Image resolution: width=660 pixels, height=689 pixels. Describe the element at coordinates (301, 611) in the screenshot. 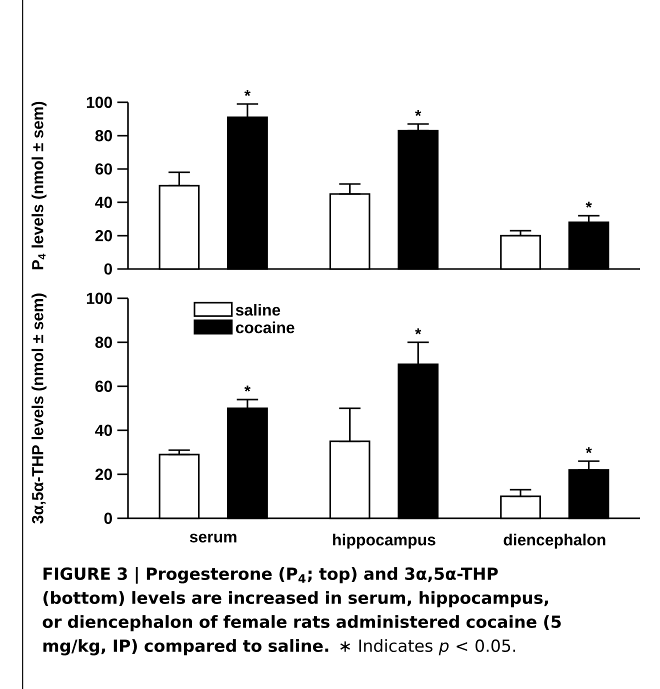

I see `text: FIGURE 3 | Progesterone (P$_{4}$; top) and 3α,5α-THP (bottom) levels are increased in serum, hippocampus, or diencephalon of female rats administered cocaine (5 mg/kg, IP) compared to saline. ∗ Indicates p < 0.05.` at that location.